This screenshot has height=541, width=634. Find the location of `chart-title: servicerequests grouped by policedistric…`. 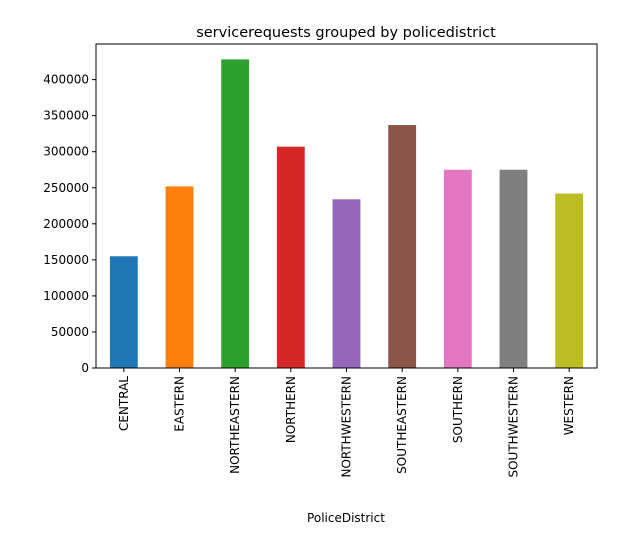

chart-title: servicerequests grouped by policedistric… is located at coordinates (346, 33).